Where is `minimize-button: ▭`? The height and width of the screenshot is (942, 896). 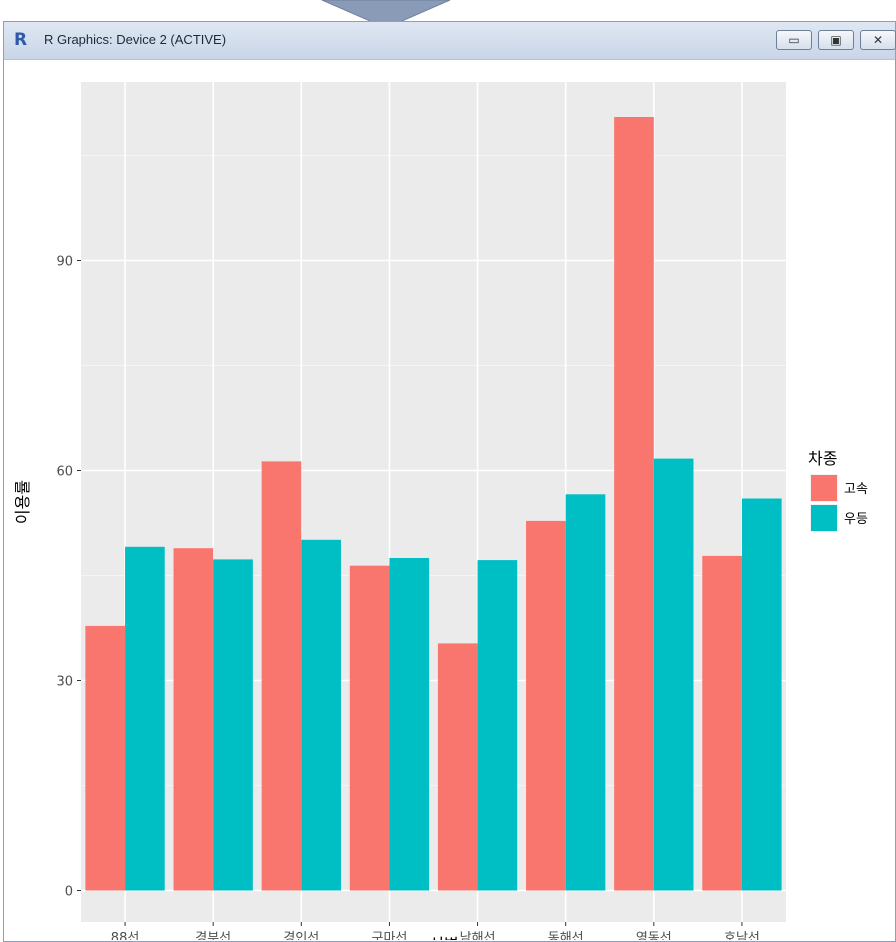
minimize-button: ▭ is located at coordinates (794, 40).